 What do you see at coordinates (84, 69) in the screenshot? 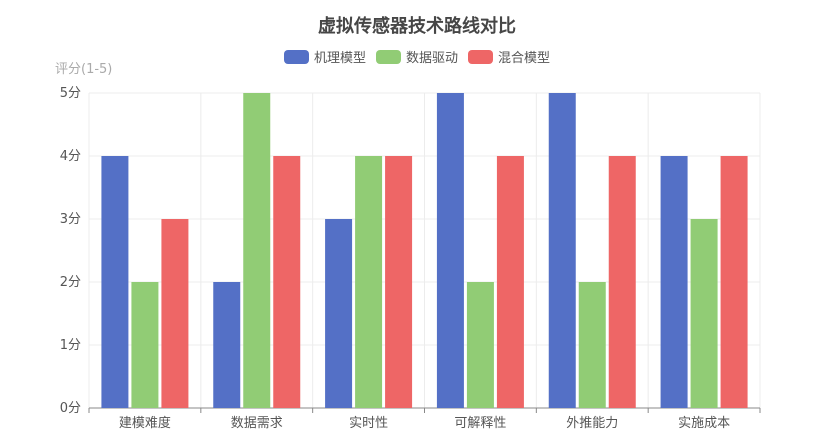
I see `y-axis-label: 评分(1-5)` at bounding box center [84, 69].